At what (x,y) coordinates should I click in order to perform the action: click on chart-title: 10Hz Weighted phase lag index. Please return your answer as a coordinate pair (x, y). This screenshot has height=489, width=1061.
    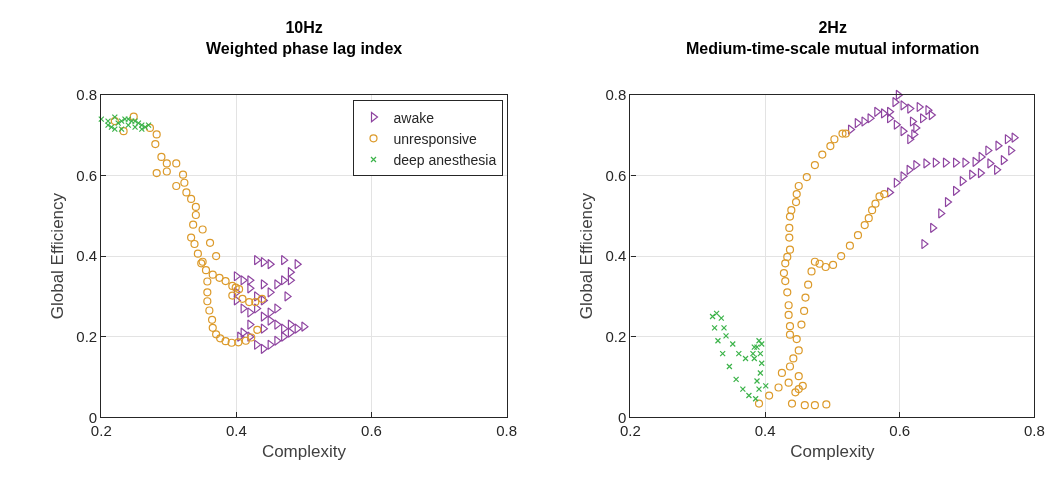
    Looking at the image, I should click on (304, 38).